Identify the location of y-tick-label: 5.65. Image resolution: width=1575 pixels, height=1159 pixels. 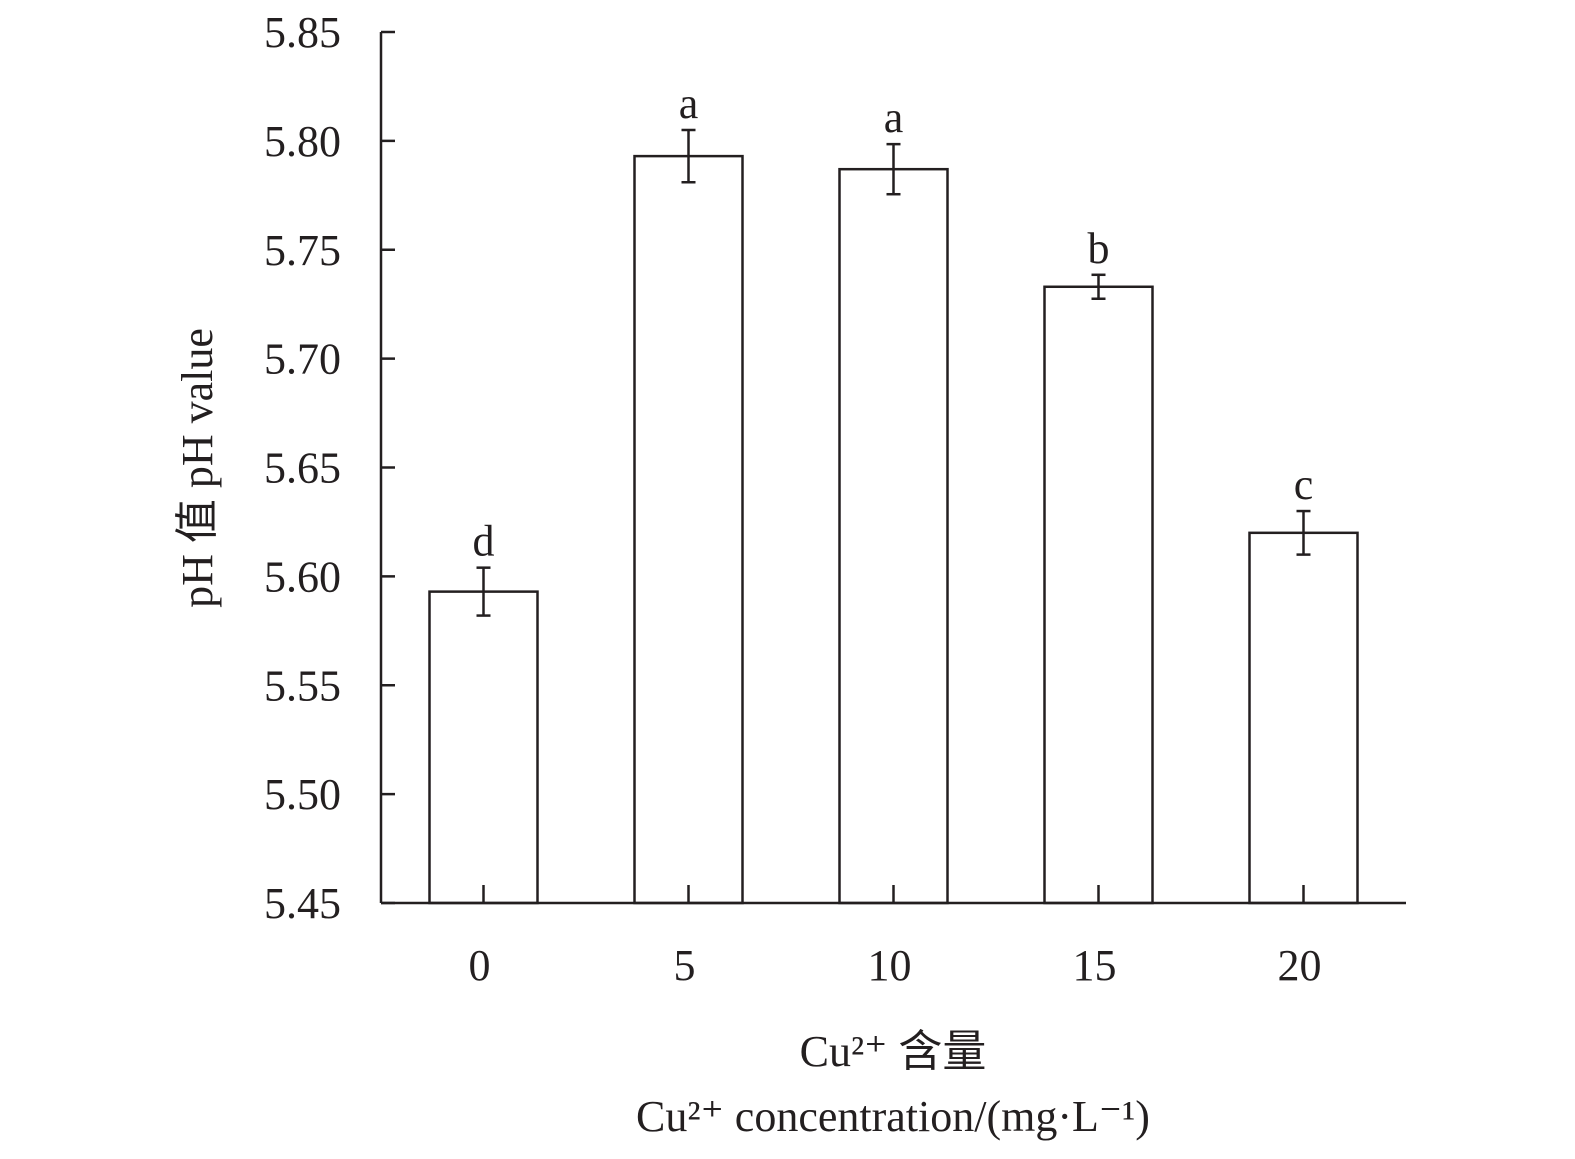
(302, 468).